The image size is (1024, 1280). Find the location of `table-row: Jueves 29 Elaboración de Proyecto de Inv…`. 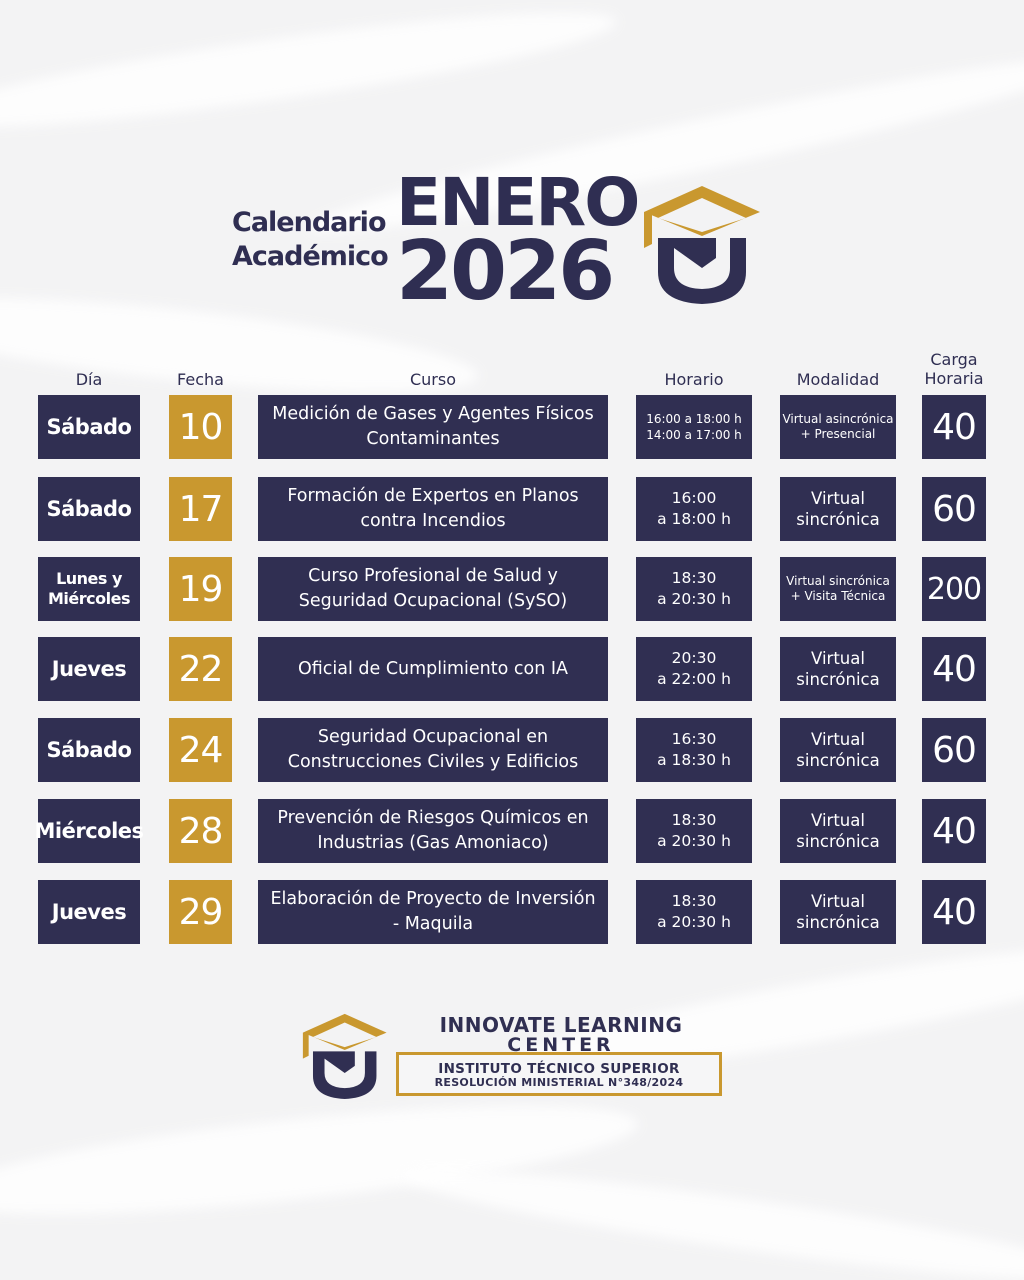

table-row: Jueves 29 Elaboración de Proyecto de Inv… is located at coordinates (512, 912).